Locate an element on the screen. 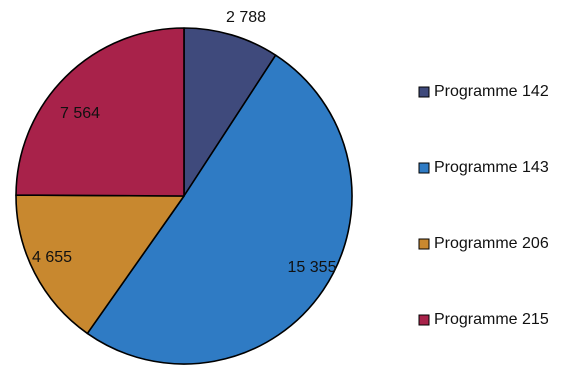 The width and height of the screenshot is (581, 377). data-label-programme-215: 7 564 is located at coordinates (80, 113).